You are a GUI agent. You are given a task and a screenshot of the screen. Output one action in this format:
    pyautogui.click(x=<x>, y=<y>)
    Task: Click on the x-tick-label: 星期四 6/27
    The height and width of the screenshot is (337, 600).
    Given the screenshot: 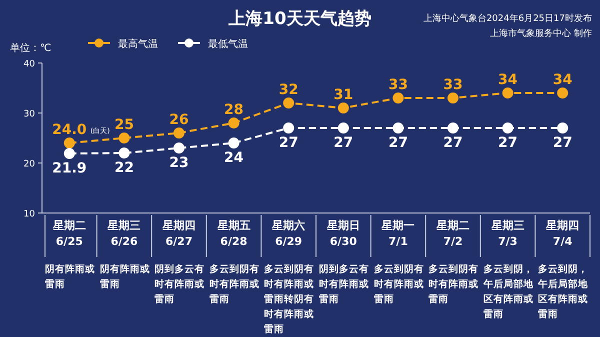 What is the action you would take?
    pyautogui.click(x=179, y=233)
    